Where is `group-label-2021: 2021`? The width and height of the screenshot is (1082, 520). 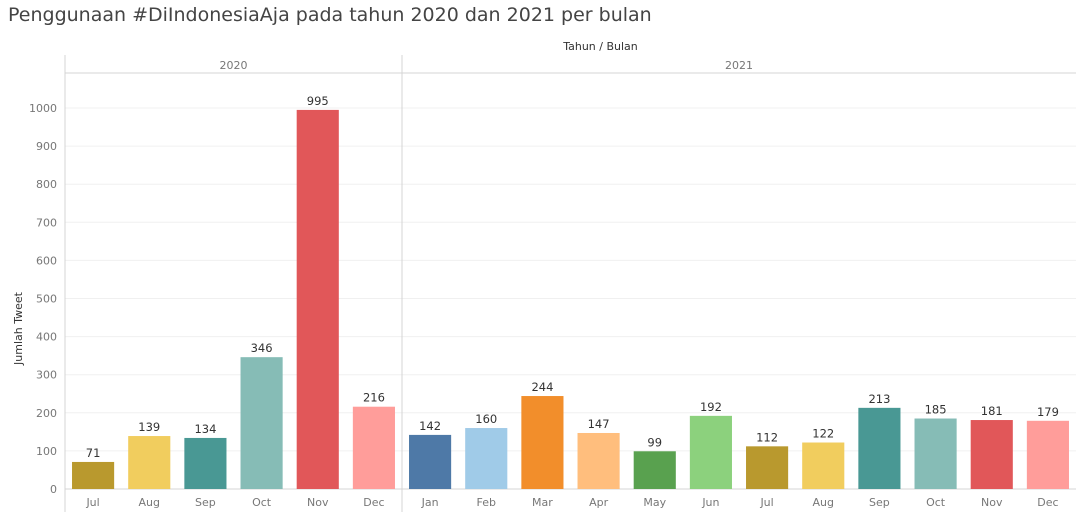 group-label-2021: 2021 is located at coordinates (739, 65).